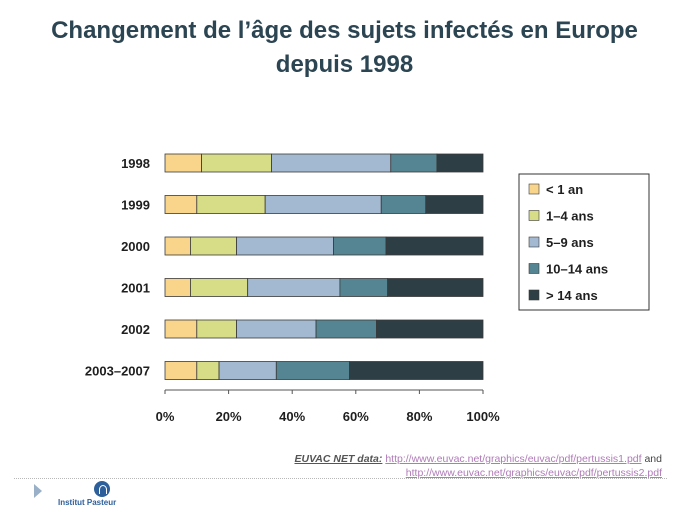  I want to click on legend-label: > 14 ans, so click(572, 295).